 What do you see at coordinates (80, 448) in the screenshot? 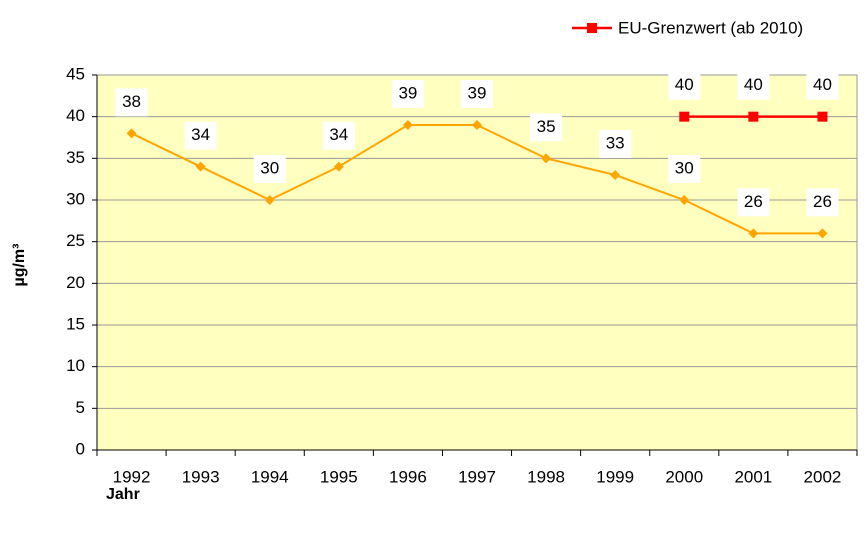
I see `y-tick-label: 0` at bounding box center [80, 448].